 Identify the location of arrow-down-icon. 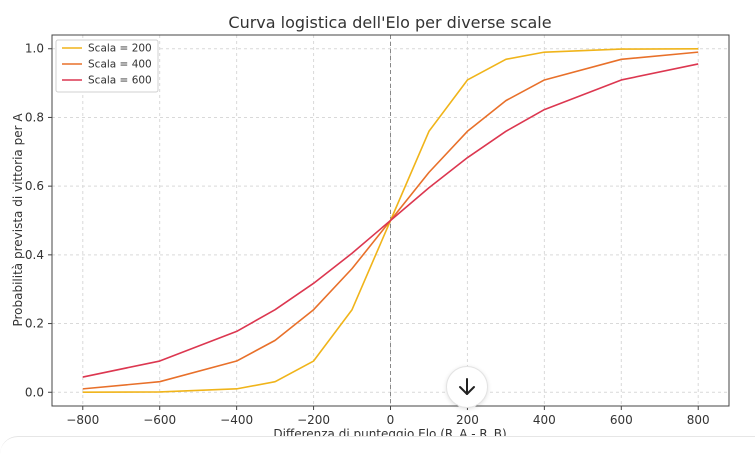
(467, 386).